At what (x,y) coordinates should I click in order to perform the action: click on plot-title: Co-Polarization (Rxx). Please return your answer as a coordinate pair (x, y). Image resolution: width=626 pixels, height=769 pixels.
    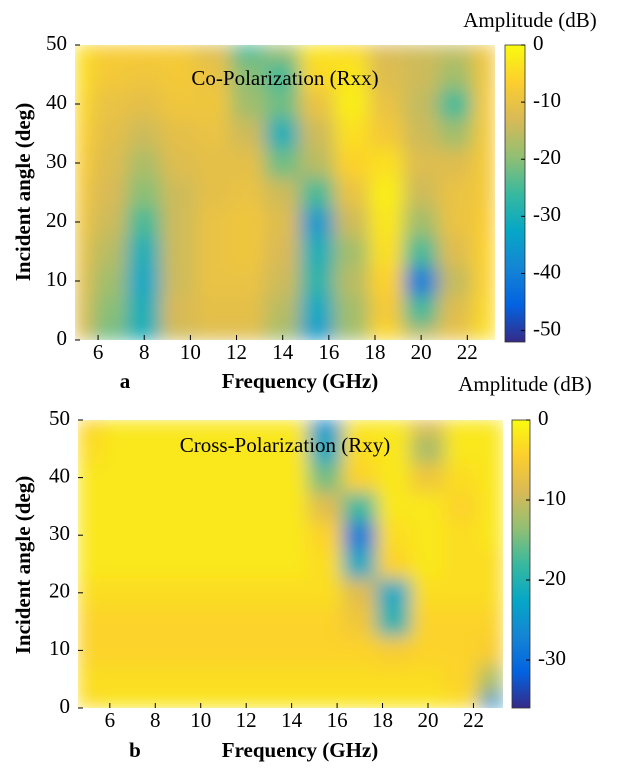
    Looking at the image, I should click on (284, 78).